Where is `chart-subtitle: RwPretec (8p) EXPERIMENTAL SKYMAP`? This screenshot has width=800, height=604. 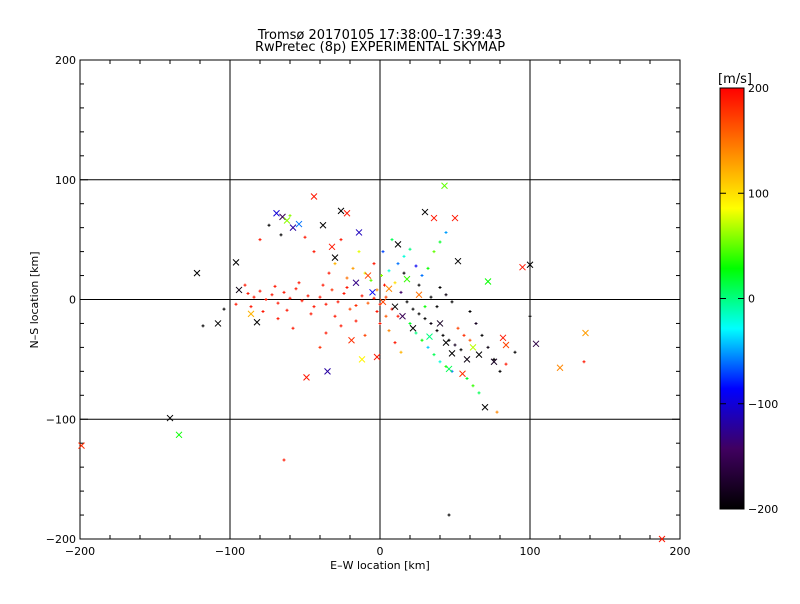 chart-subtitle: RwPretec (8p) EXPERIMENTAL SKYMAP is located at coordinates (380, 47).